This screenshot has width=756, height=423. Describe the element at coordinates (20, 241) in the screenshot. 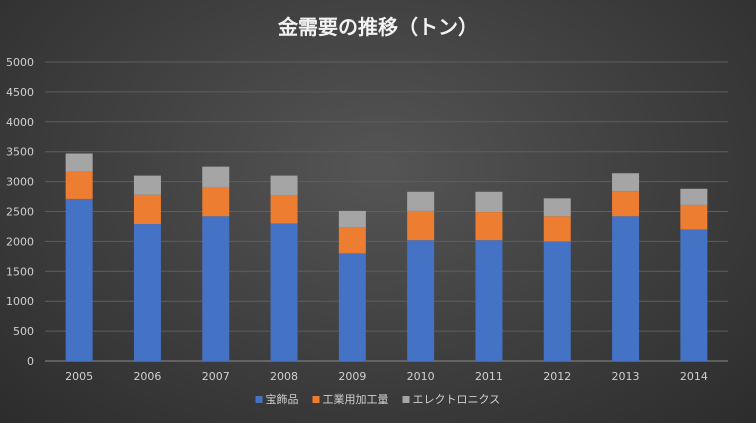

I see `y-tick-label-2000: 2000` at that location.